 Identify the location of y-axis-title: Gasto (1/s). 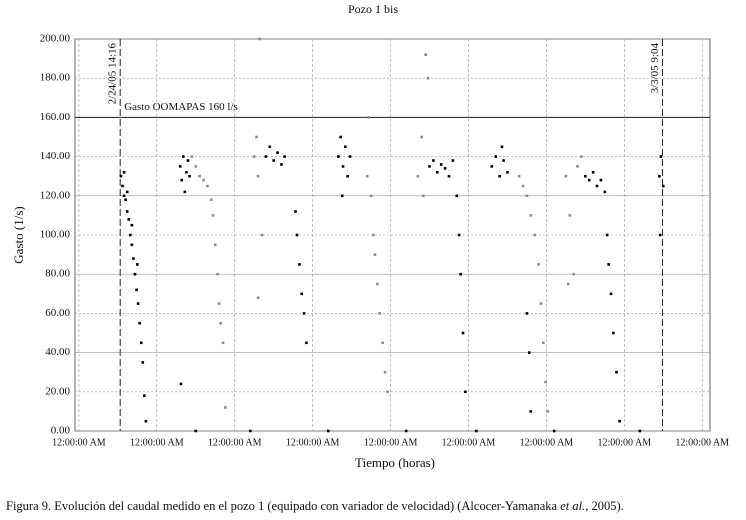
(18, 234).